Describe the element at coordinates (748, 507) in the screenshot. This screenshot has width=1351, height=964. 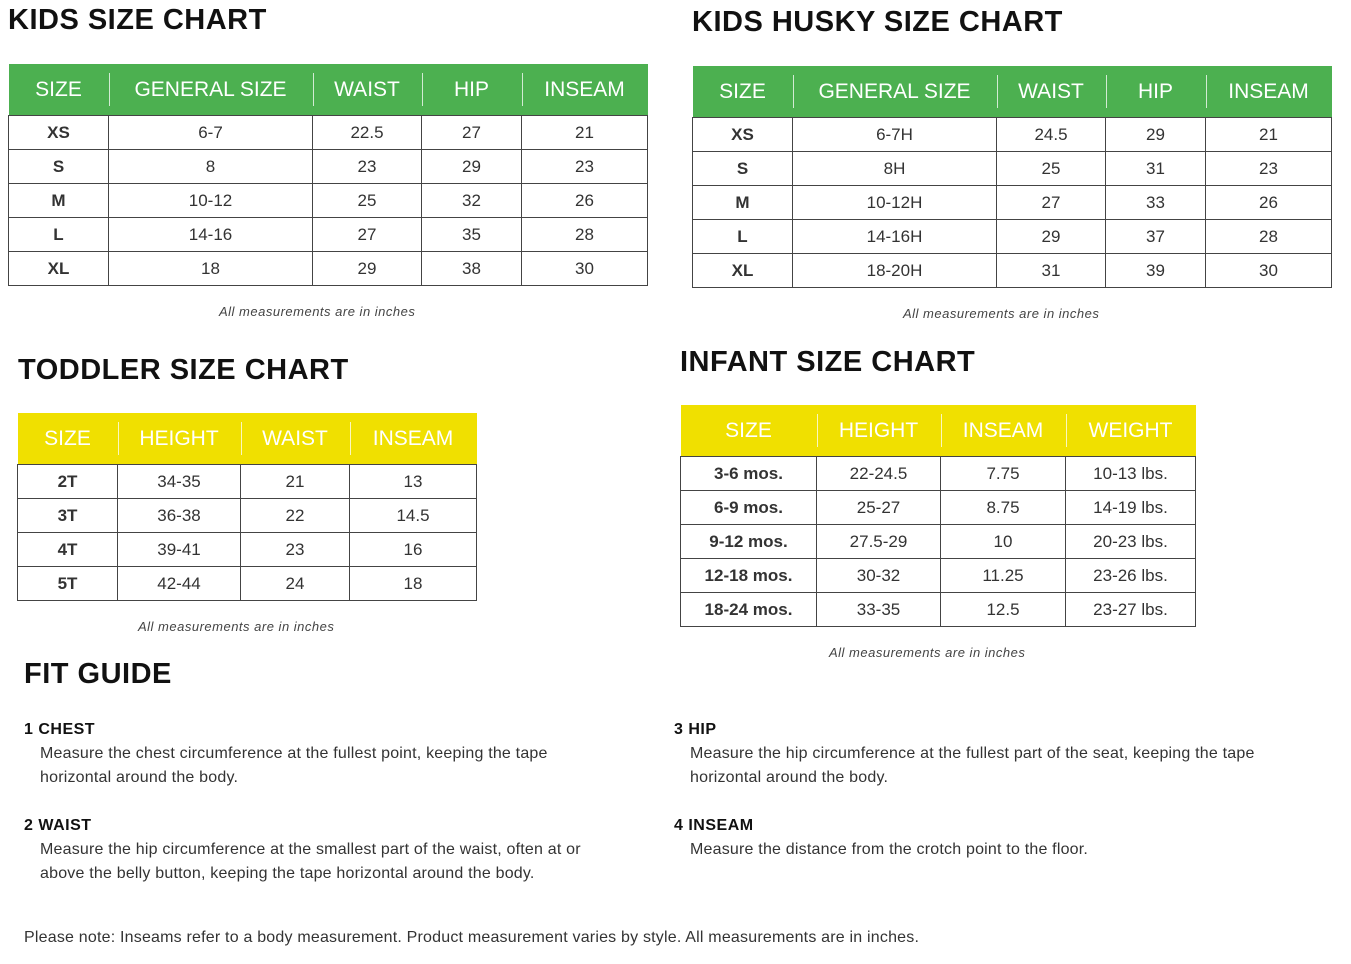
I see `size-cell: 6-9 mos.` at that location.